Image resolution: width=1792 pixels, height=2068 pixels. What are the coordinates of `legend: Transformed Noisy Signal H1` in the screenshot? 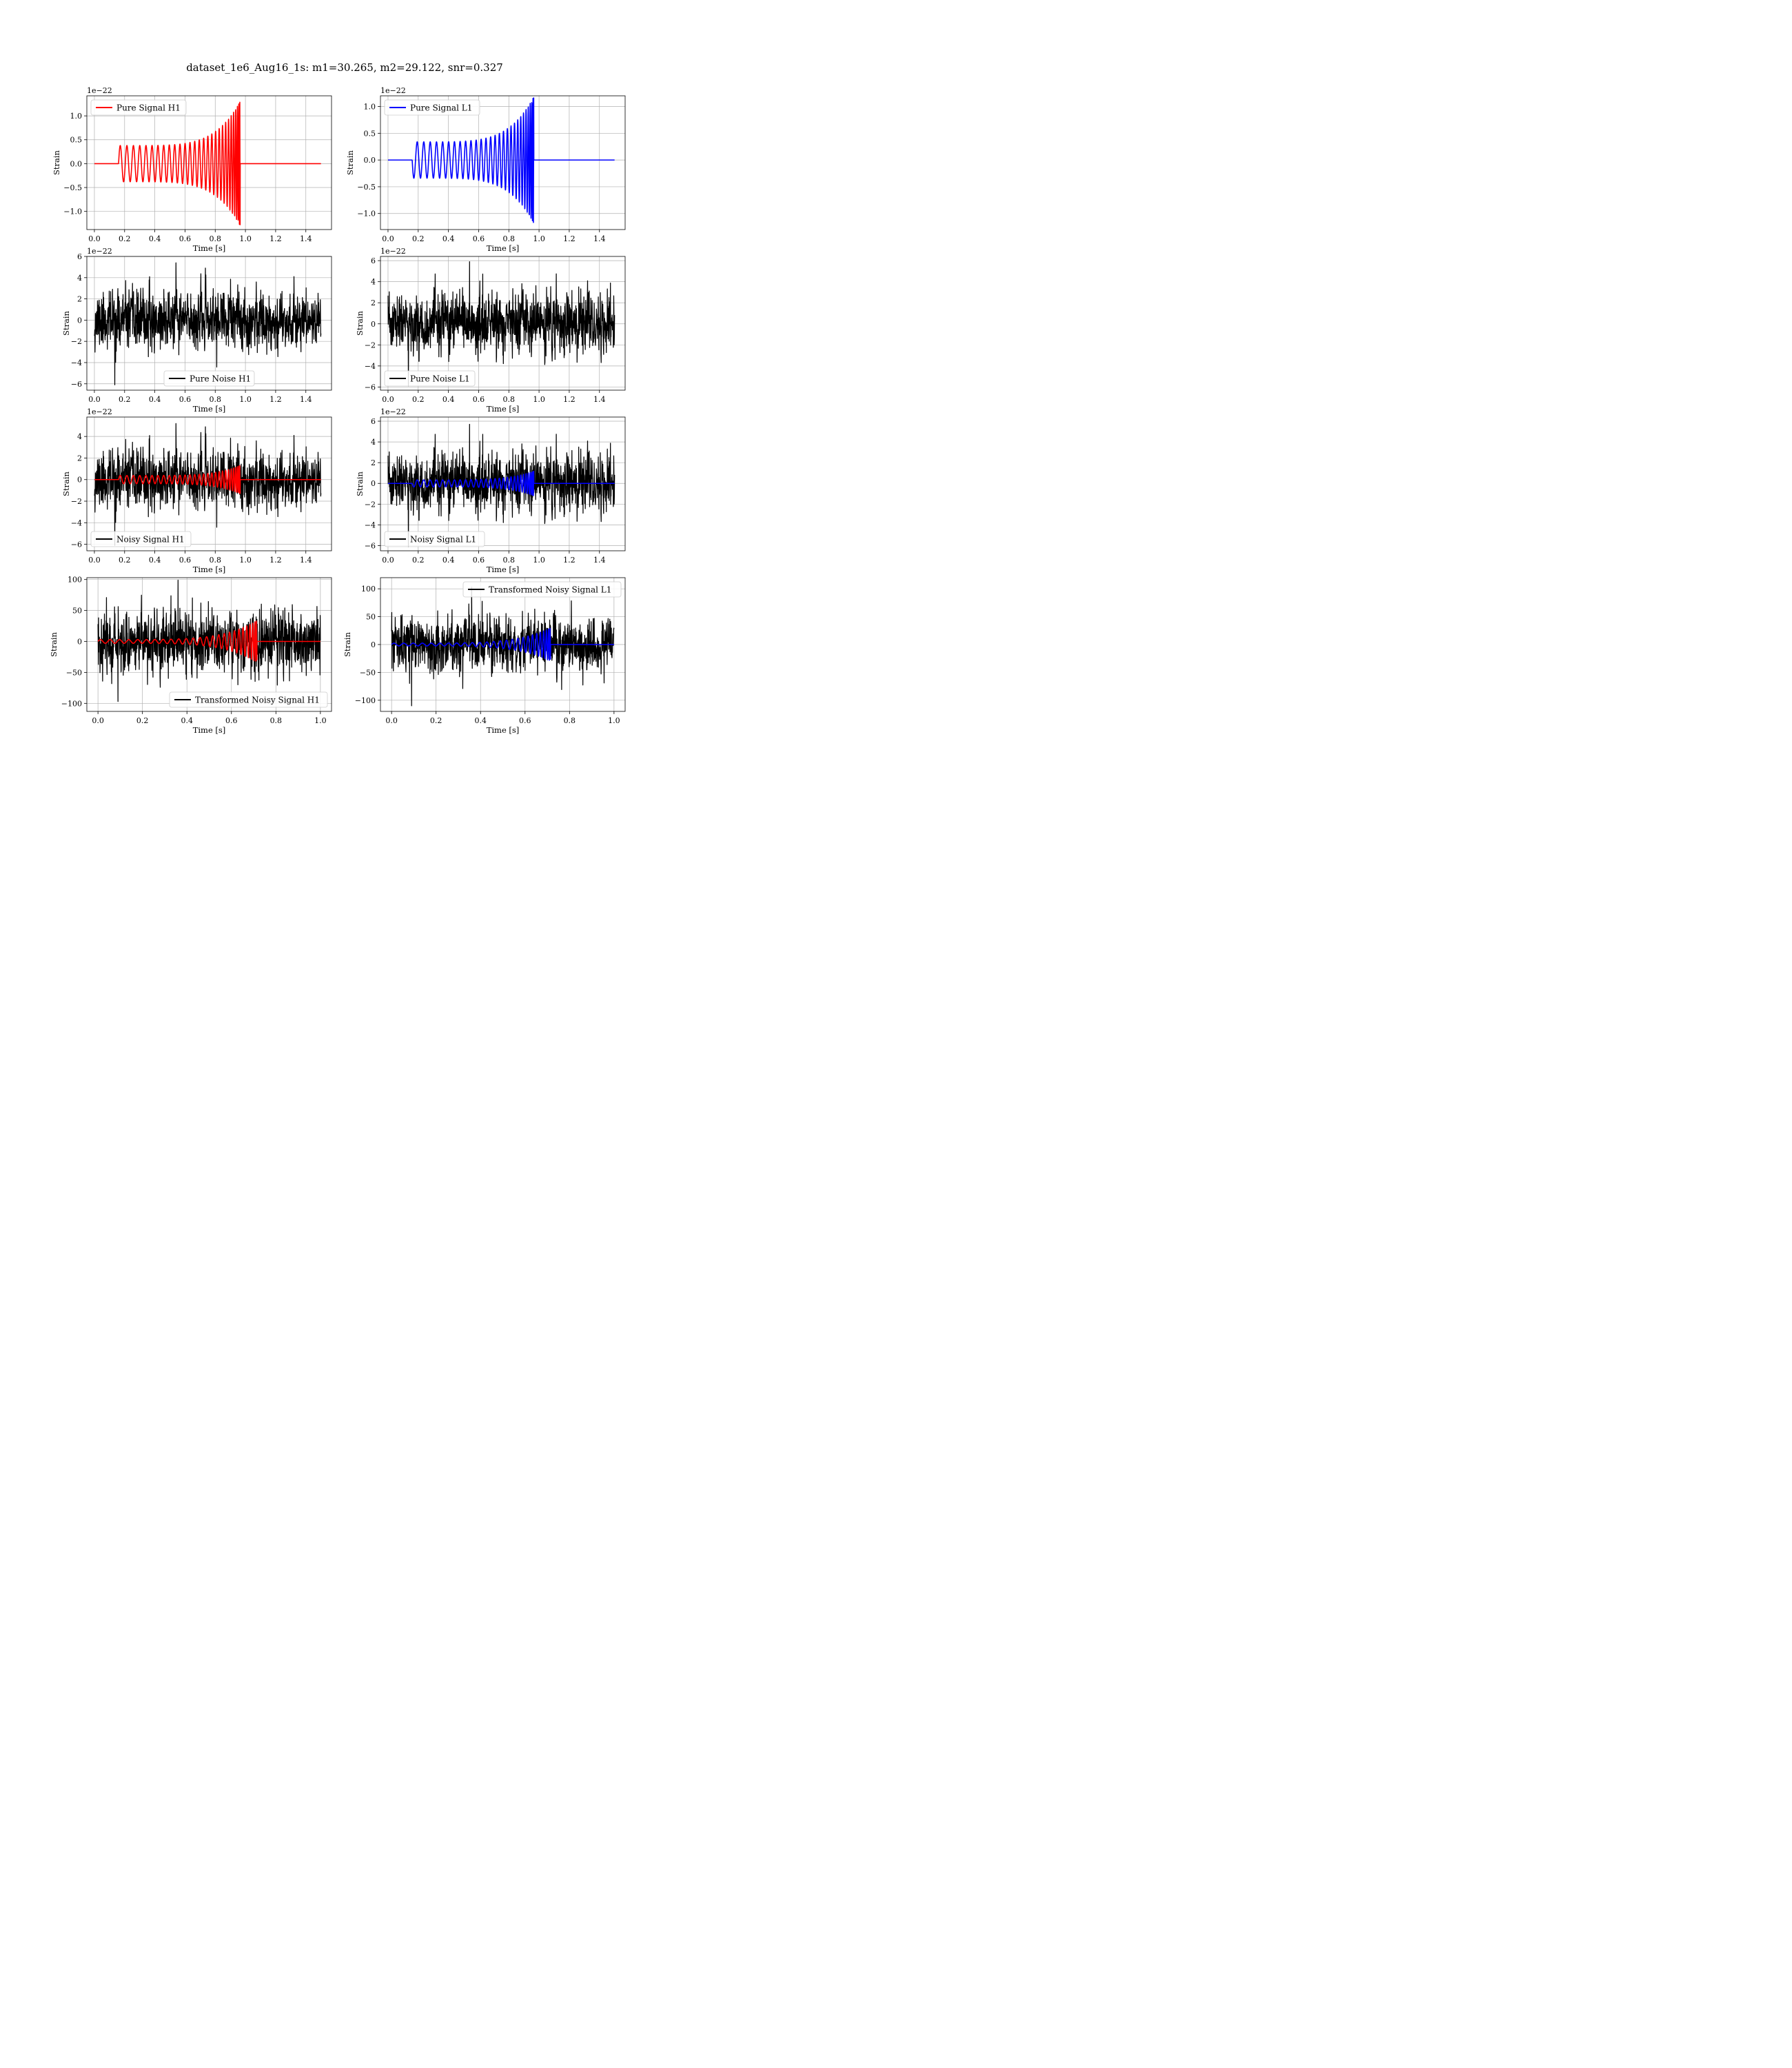 It's located at (248, 699).